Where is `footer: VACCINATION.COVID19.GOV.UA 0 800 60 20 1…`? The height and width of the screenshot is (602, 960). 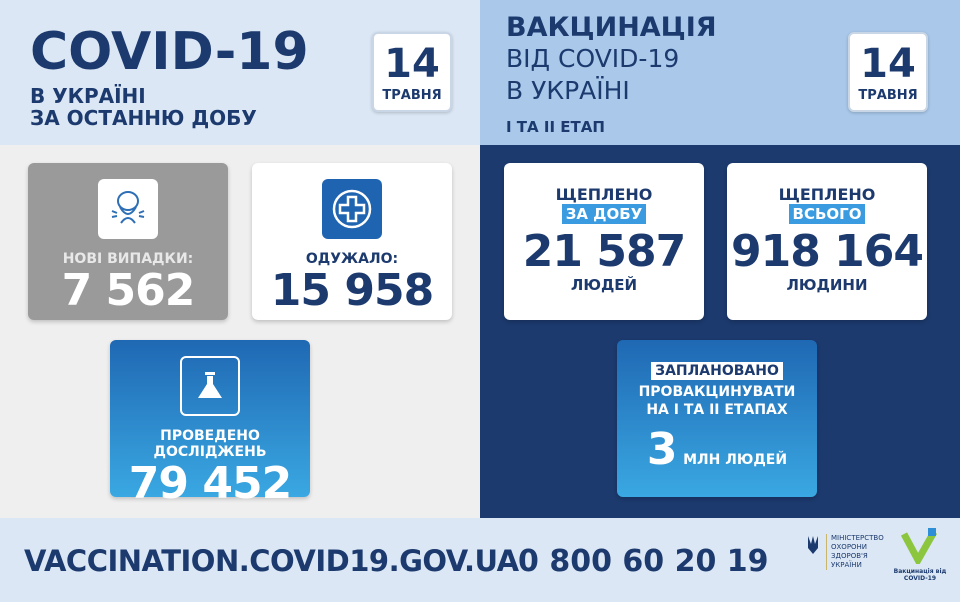
footer: VACCINATION.COVID19.GOV.UA 0 800 60 20 1… is located at coordinates (480, 560).